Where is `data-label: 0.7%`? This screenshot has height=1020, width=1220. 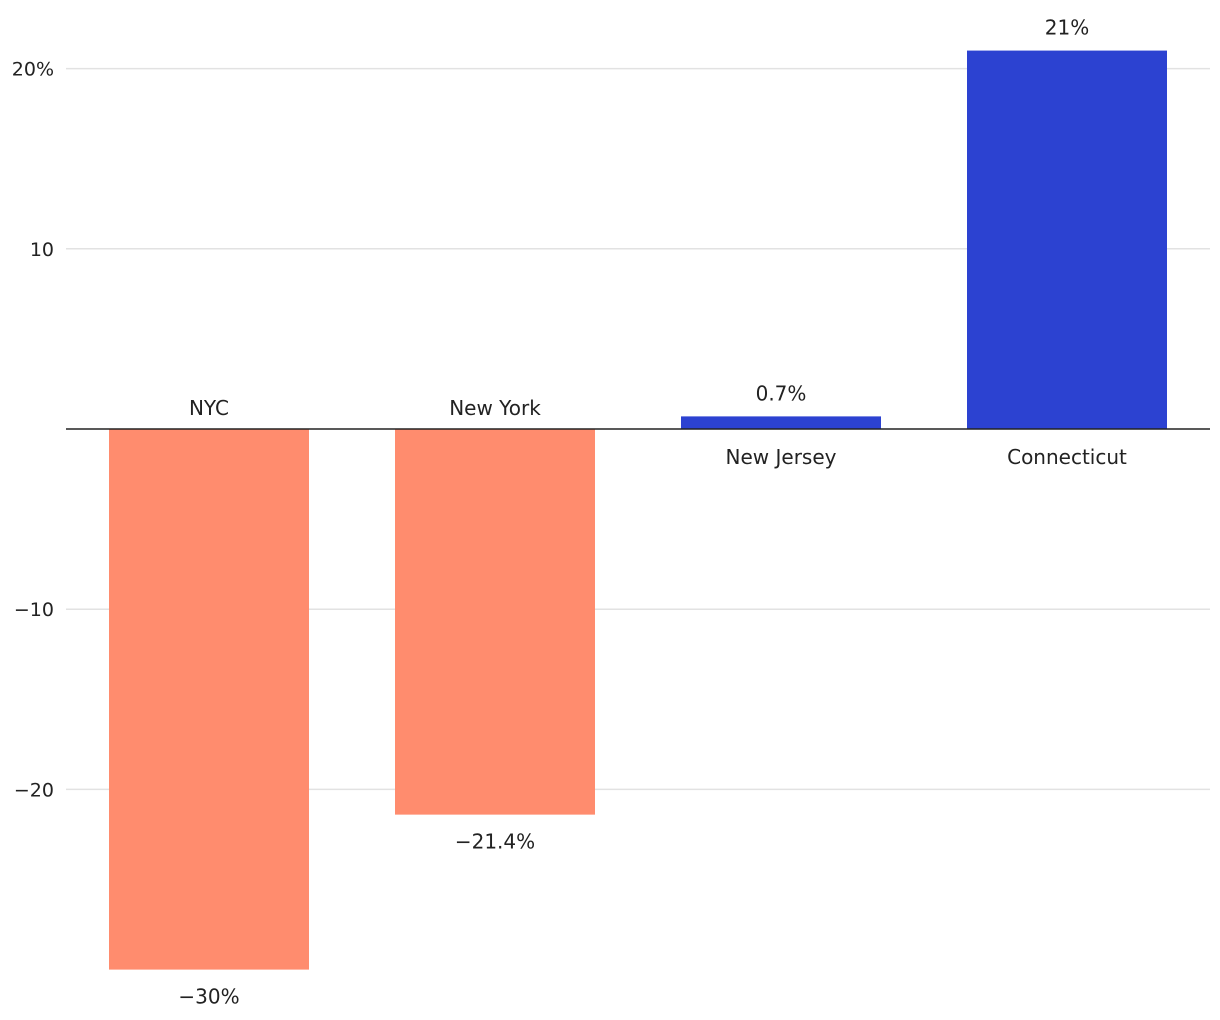
data-label: 0.7% is located at coordinates (781, 393).